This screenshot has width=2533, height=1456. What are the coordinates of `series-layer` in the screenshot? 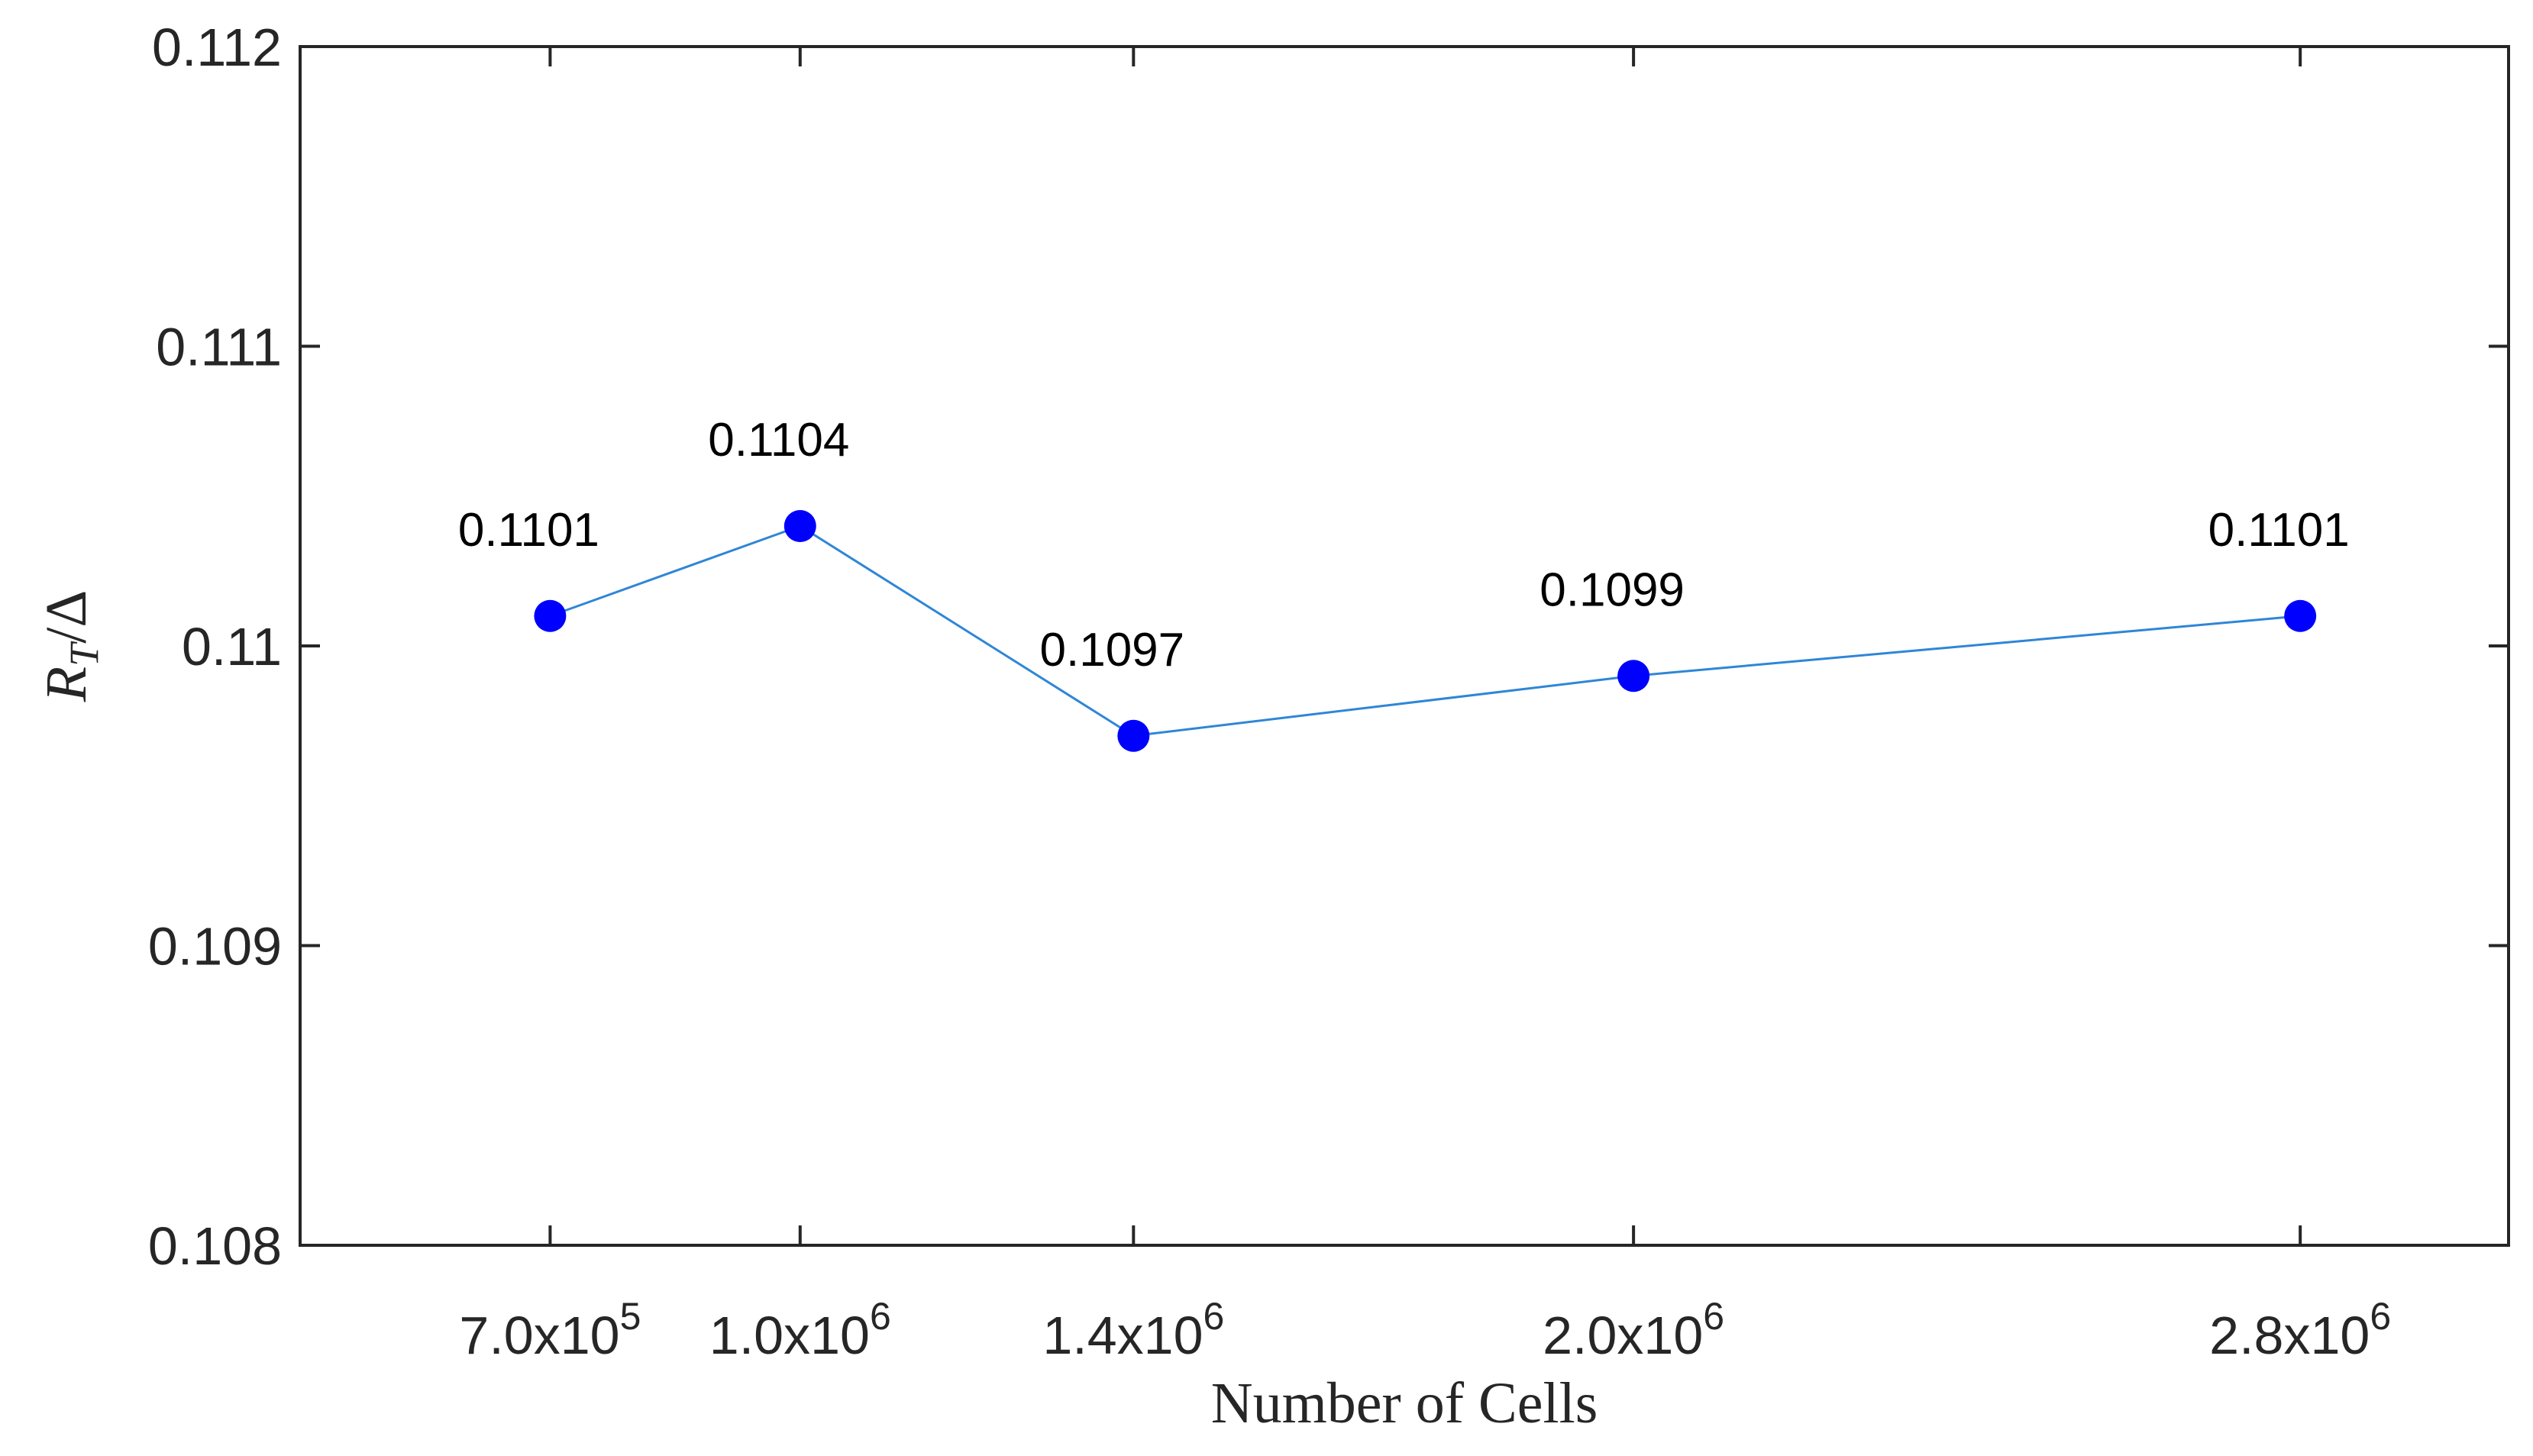 It's located at (1425, 631).